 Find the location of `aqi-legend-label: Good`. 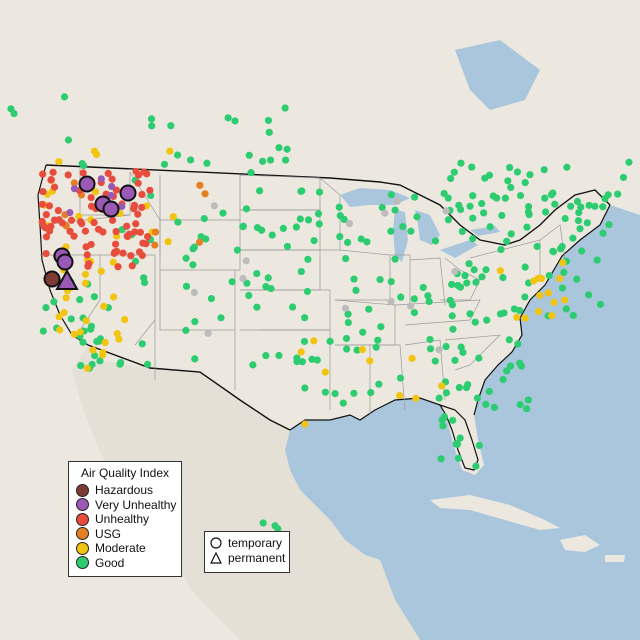

aqi-legend-label: Good is located at coordinates (110, 562).